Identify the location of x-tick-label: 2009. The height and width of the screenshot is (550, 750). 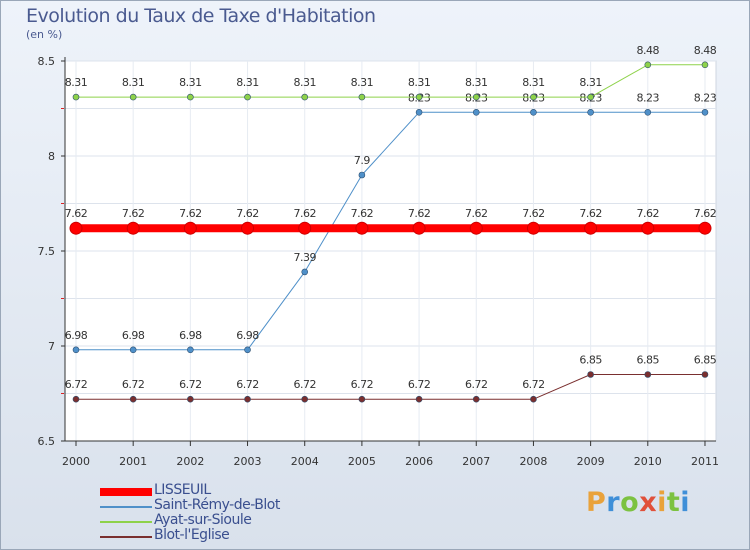
(591, 461).